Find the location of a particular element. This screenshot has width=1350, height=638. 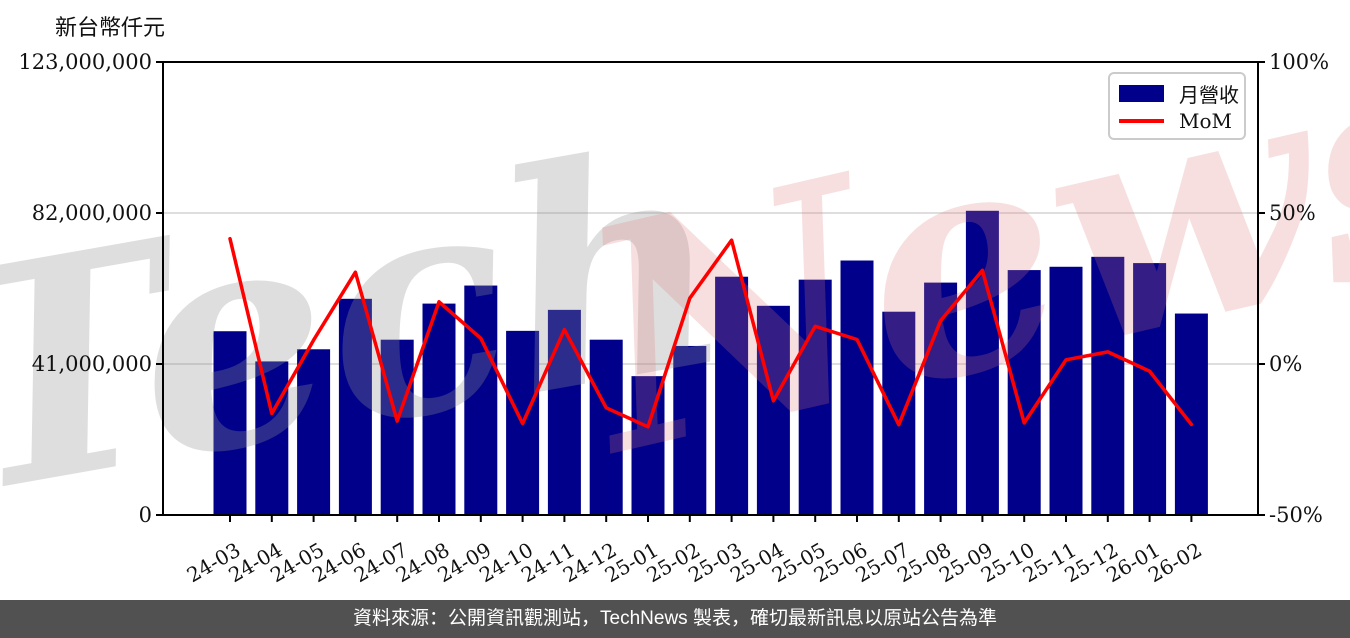

legend: 月營收 MoM is located at coordinates (1177, 106).